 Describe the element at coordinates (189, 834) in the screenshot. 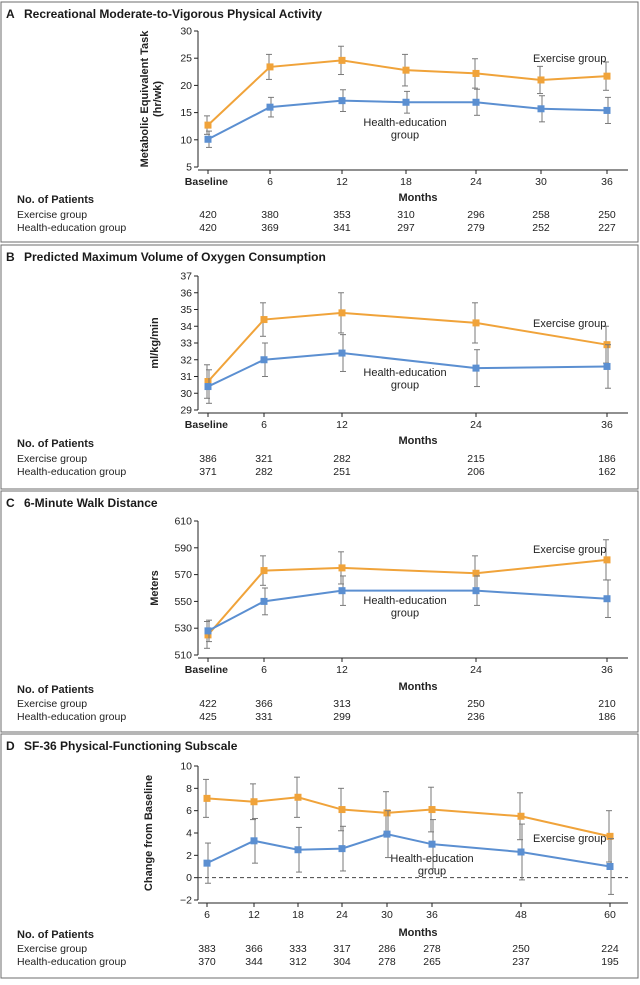

I see `y-tick-label: 4` at that location.